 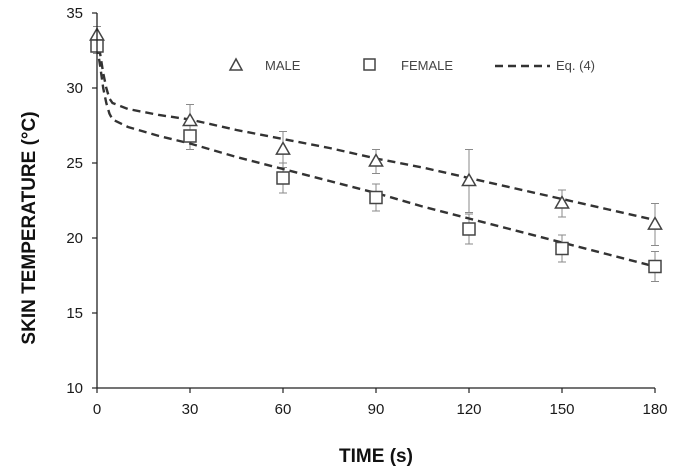 What do you see at coordinates (74, 388) in the screenshot?
I see `y-tick-label: 10` at bounding box center [74, 388].